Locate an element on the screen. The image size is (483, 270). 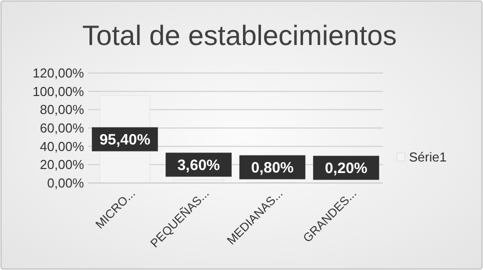
y-tick-label: 120,00% is located at coordinates (58, 73).